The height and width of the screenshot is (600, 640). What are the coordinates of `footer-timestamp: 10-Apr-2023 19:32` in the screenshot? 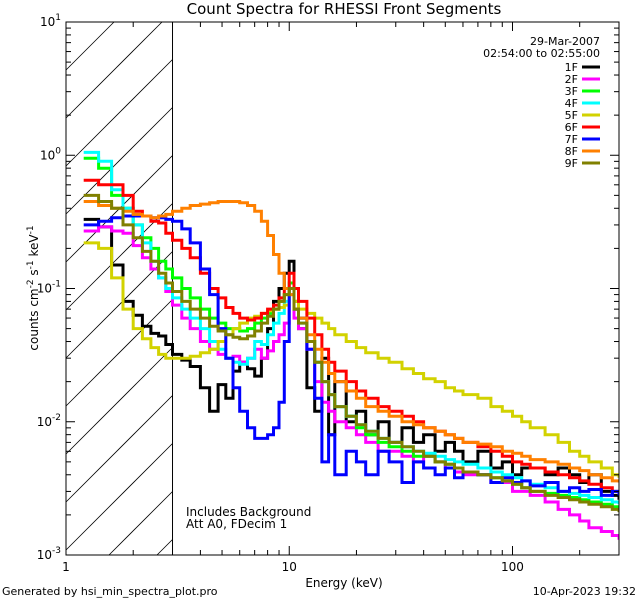 It's located at (584, 591).